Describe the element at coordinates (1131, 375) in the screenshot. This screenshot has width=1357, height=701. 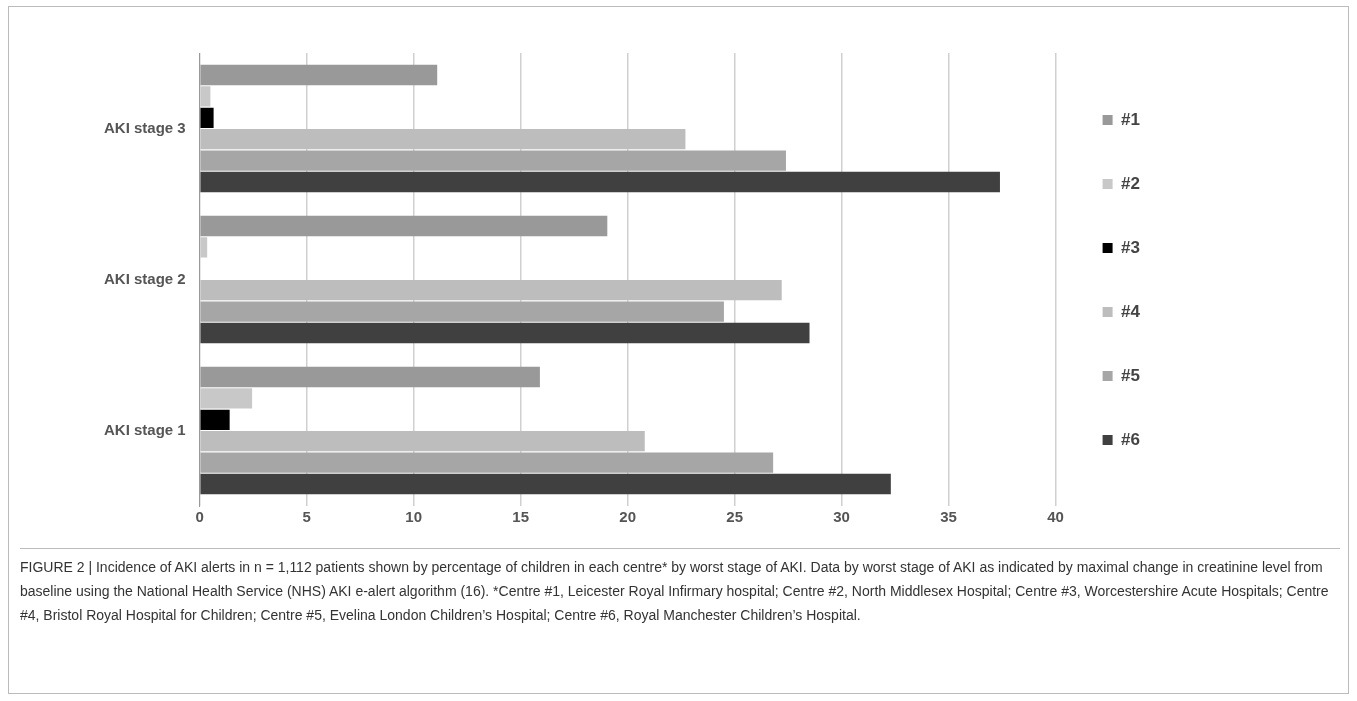
I see `legend-label: #5` at that location.